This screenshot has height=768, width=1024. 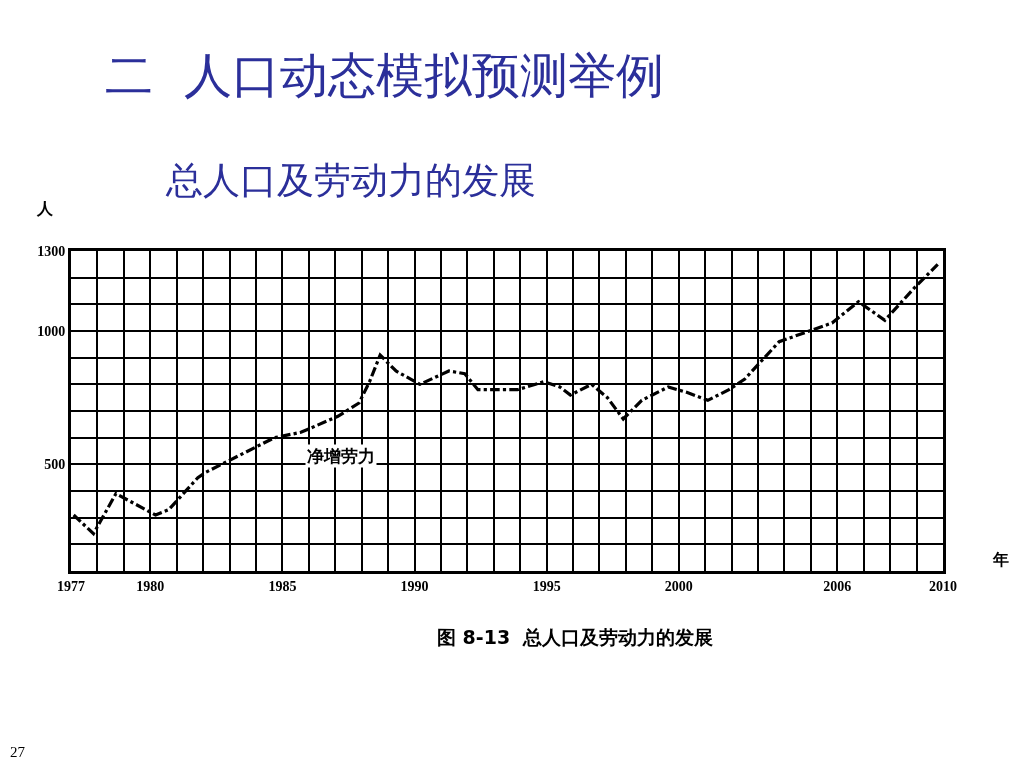 I want to click on x-tick-label: 1990, so click(x=414, y=586).